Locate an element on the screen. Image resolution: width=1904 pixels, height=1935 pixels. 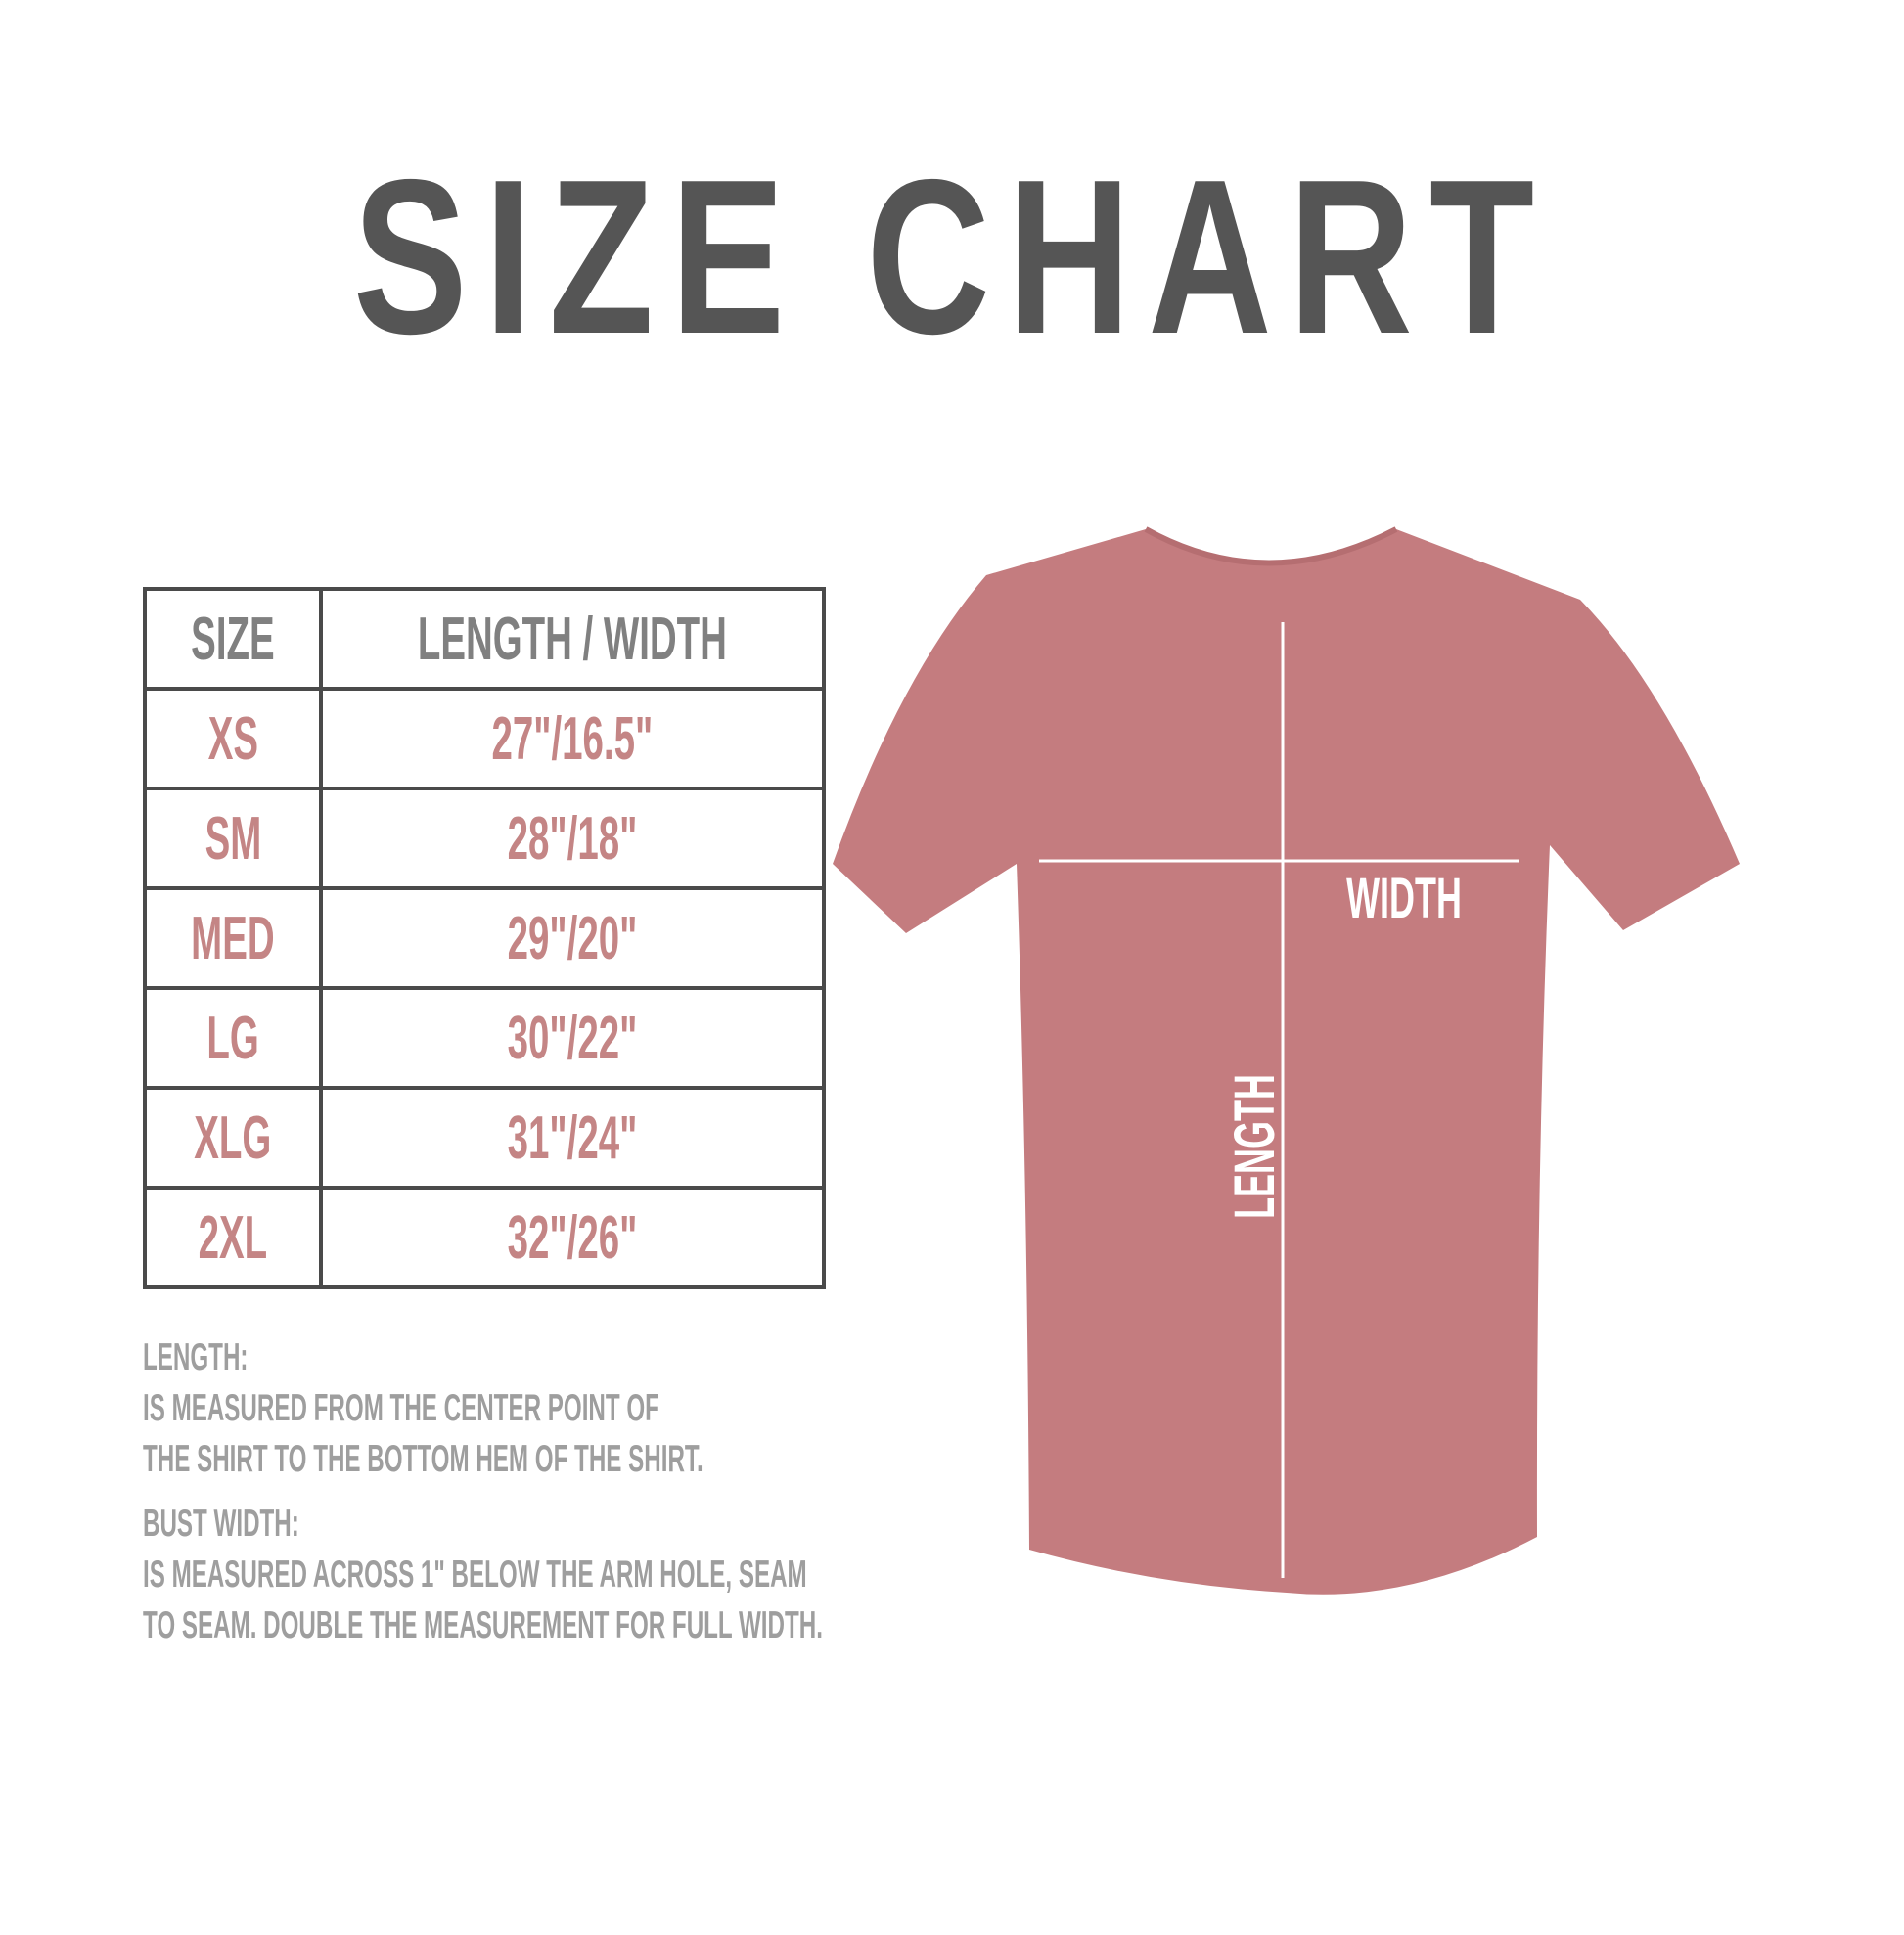
size-cell: LG is located at coordinates (232, 1038).